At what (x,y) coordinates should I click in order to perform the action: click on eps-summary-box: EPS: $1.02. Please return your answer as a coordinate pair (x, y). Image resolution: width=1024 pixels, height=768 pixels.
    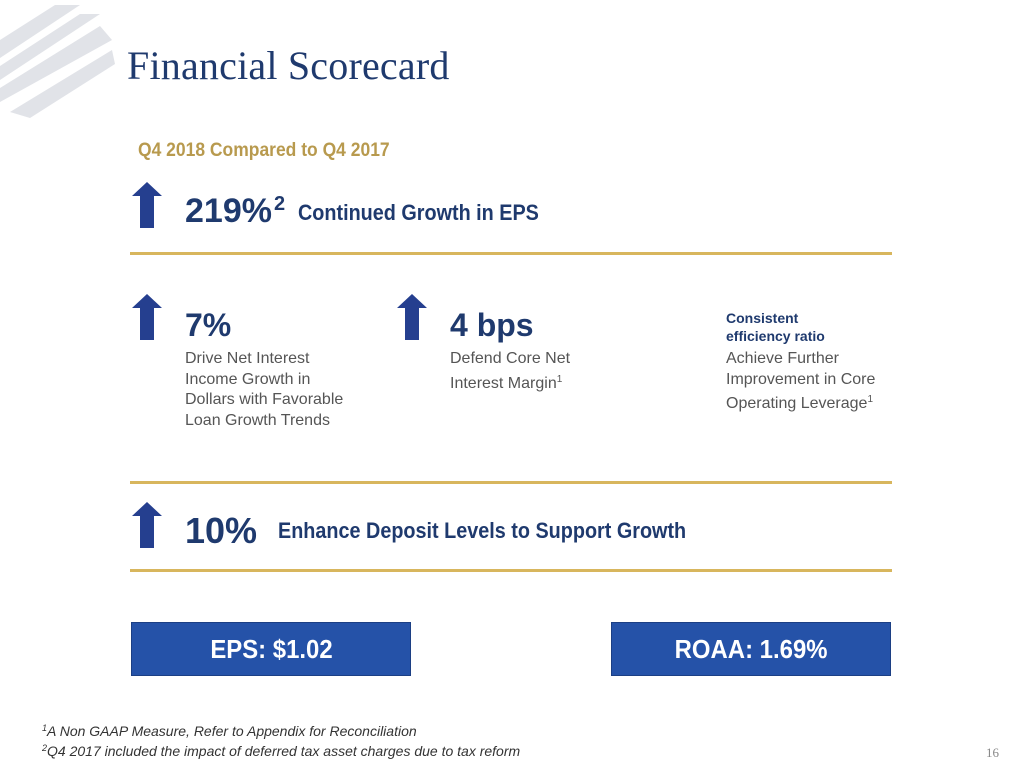
    Looking at the image, I should click on (271, 649).